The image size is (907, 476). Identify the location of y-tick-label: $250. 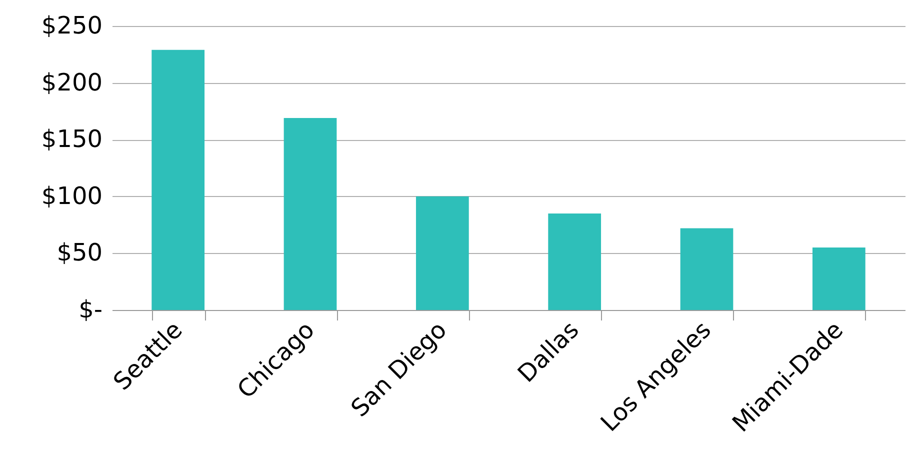
(71, 26).